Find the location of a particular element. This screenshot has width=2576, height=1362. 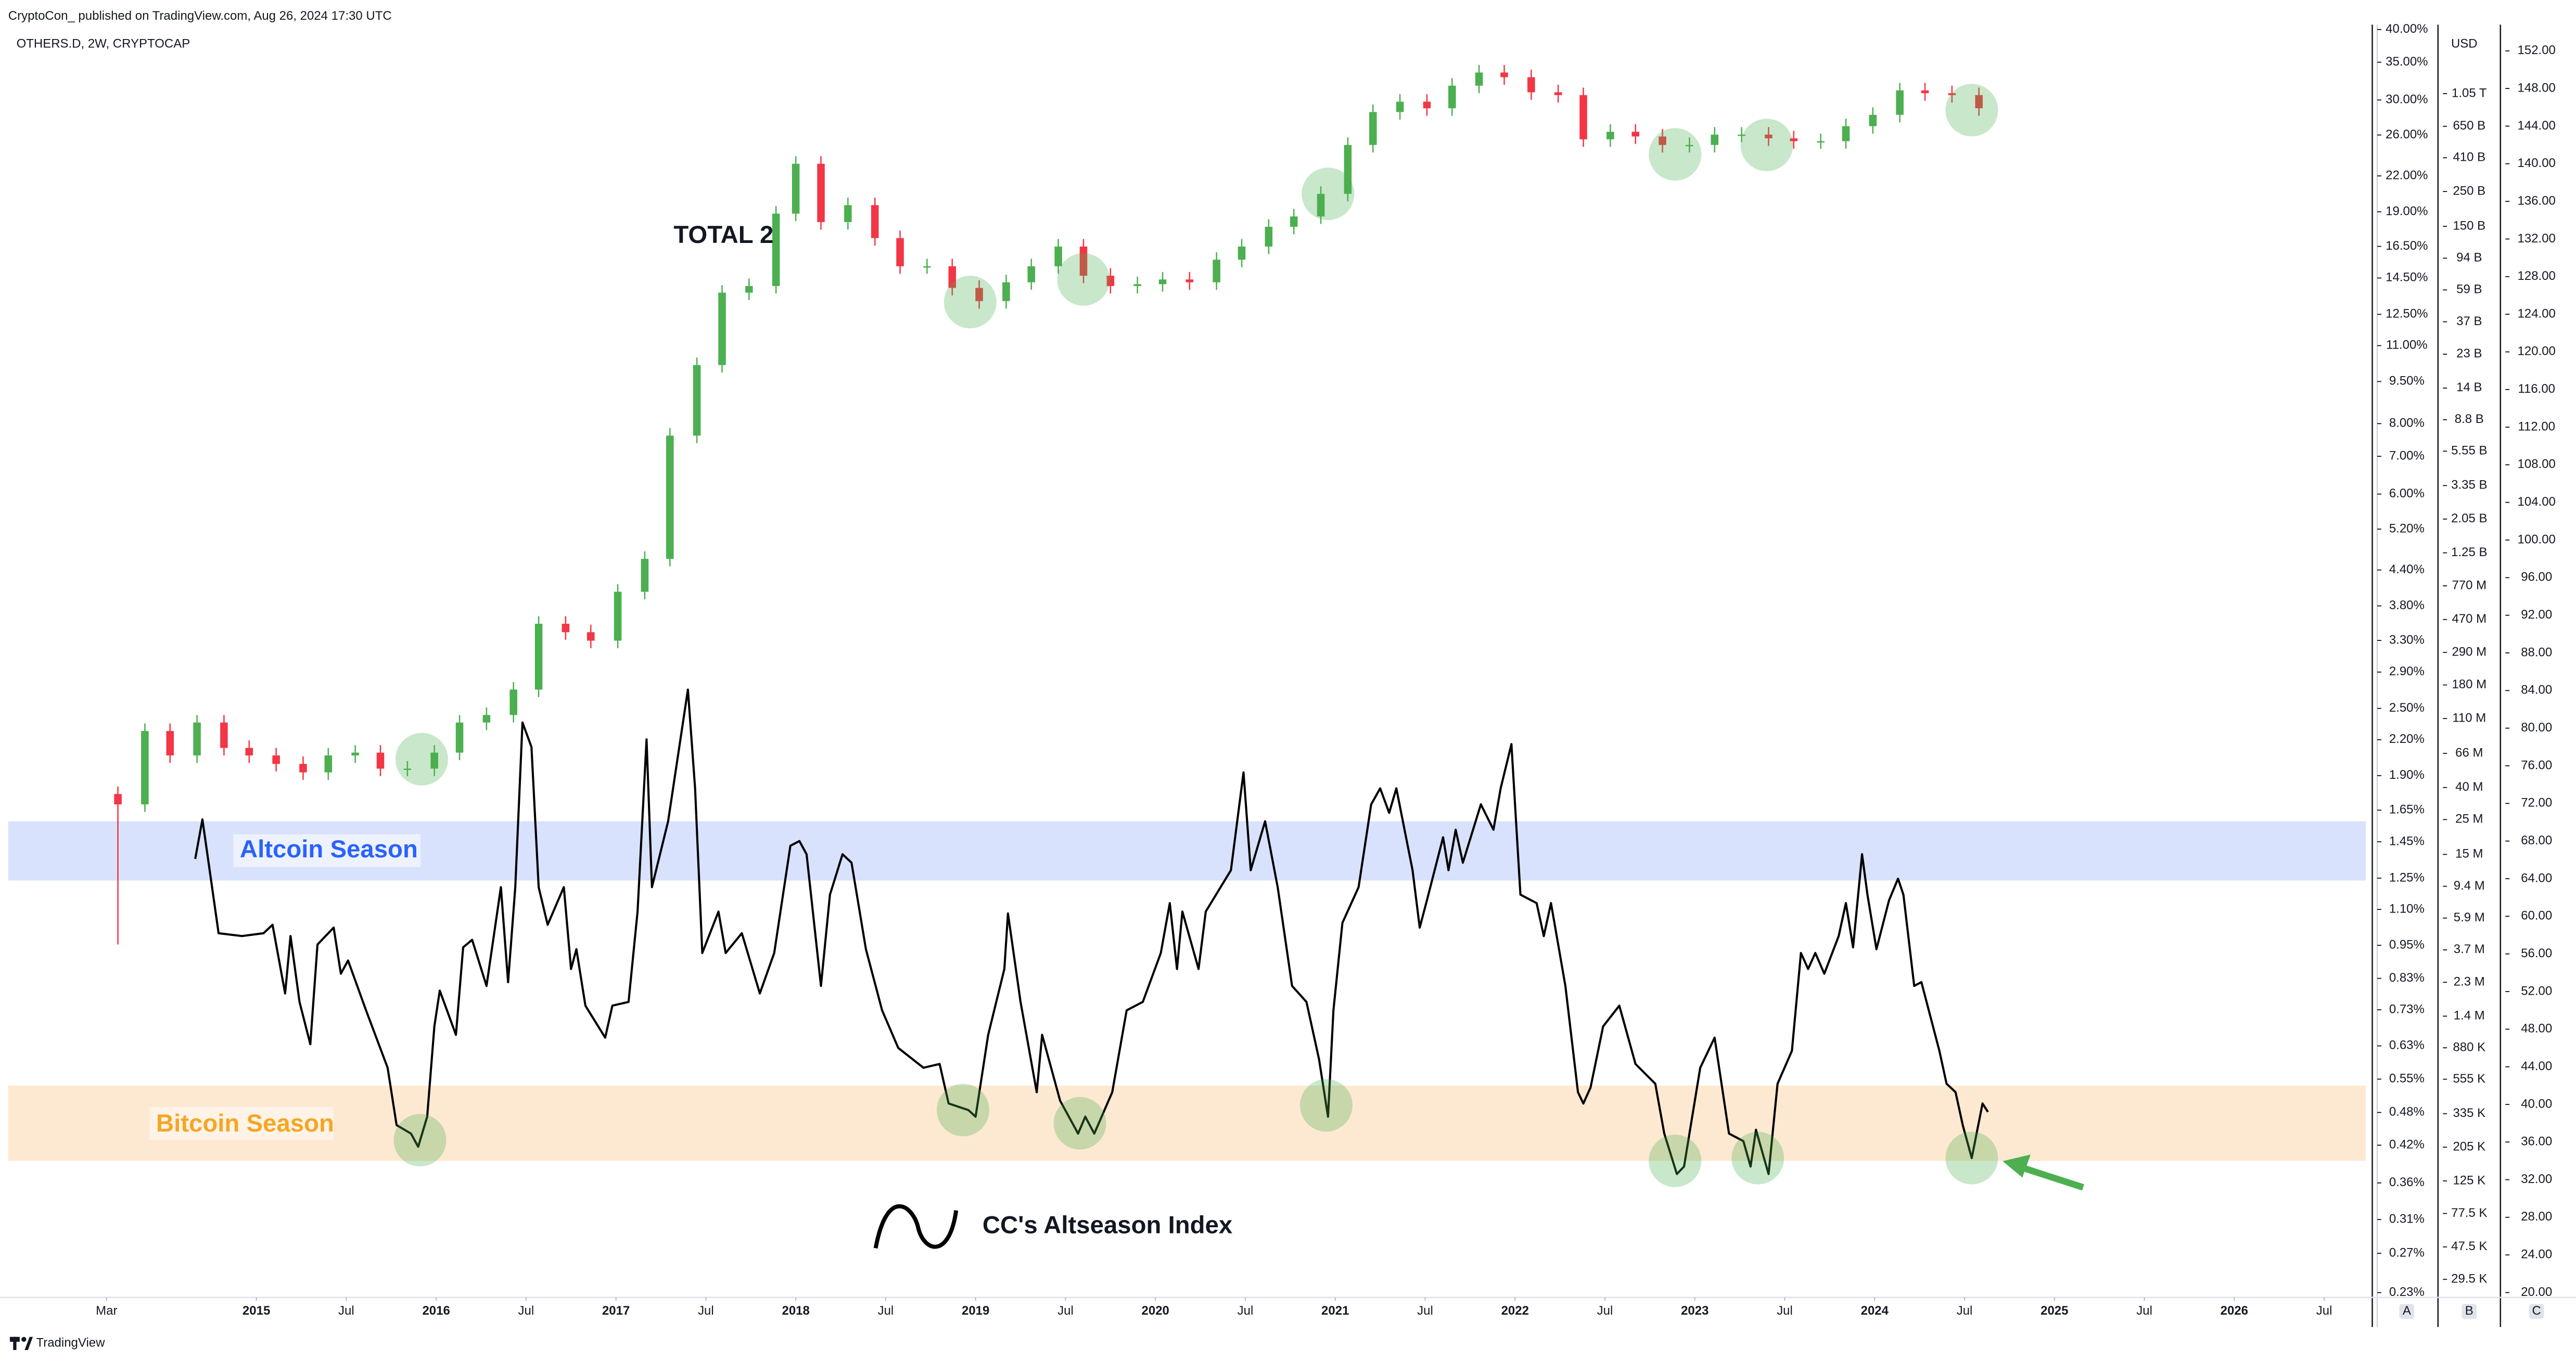

y-tick-label: 84.00 is located at coordinates (2536, 690).